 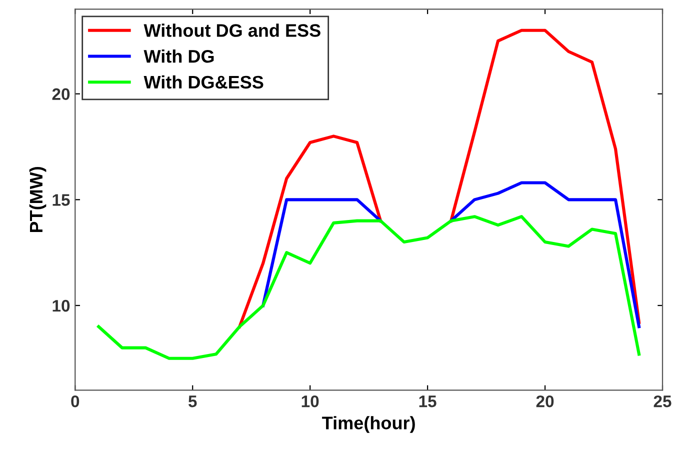 I want to click on y-tick-label: 20, so click(x=61, y=94).